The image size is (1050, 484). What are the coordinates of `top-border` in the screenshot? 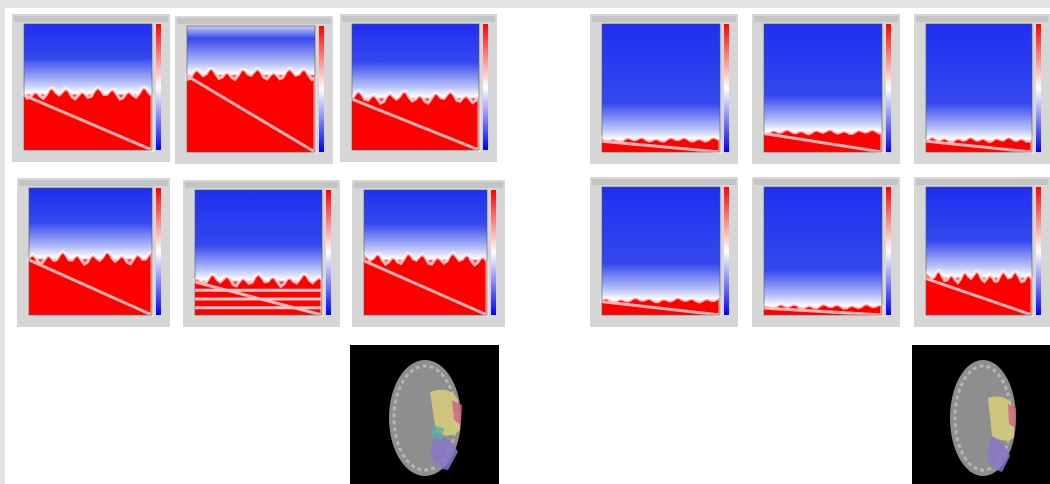 It's located at (525, 4).